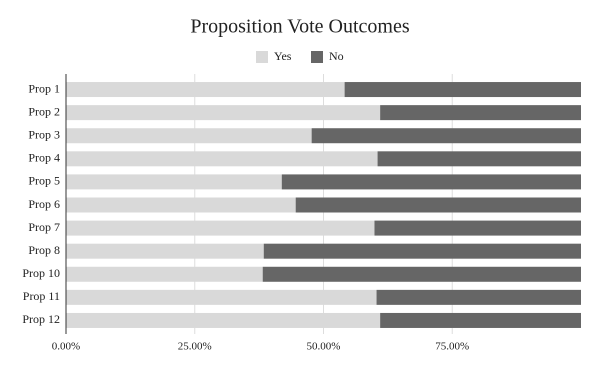  What do you see at coordinates (66, 347) in the screenshot?
I see `x-tick-label: 0.00%` at bounding box center [66, 347].